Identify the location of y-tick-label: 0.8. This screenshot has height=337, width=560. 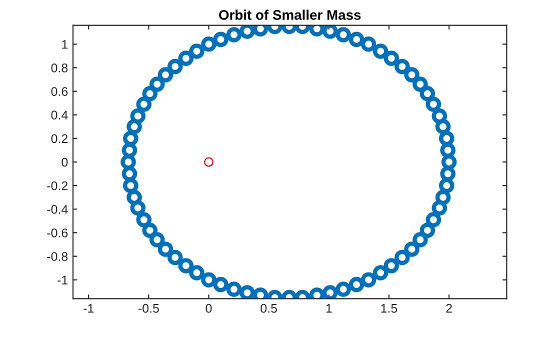
(59, 68).